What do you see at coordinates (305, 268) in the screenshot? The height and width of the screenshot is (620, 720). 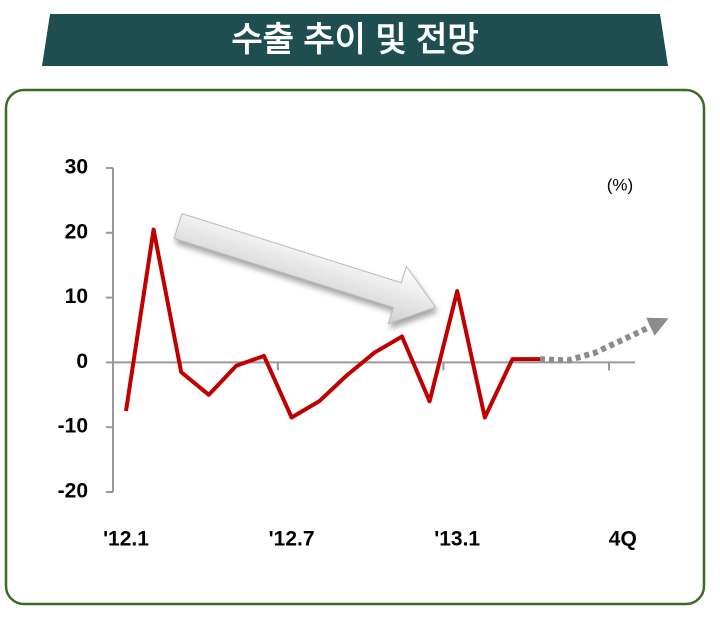 I see `trend-arrow` at bounding box center [305, 268].